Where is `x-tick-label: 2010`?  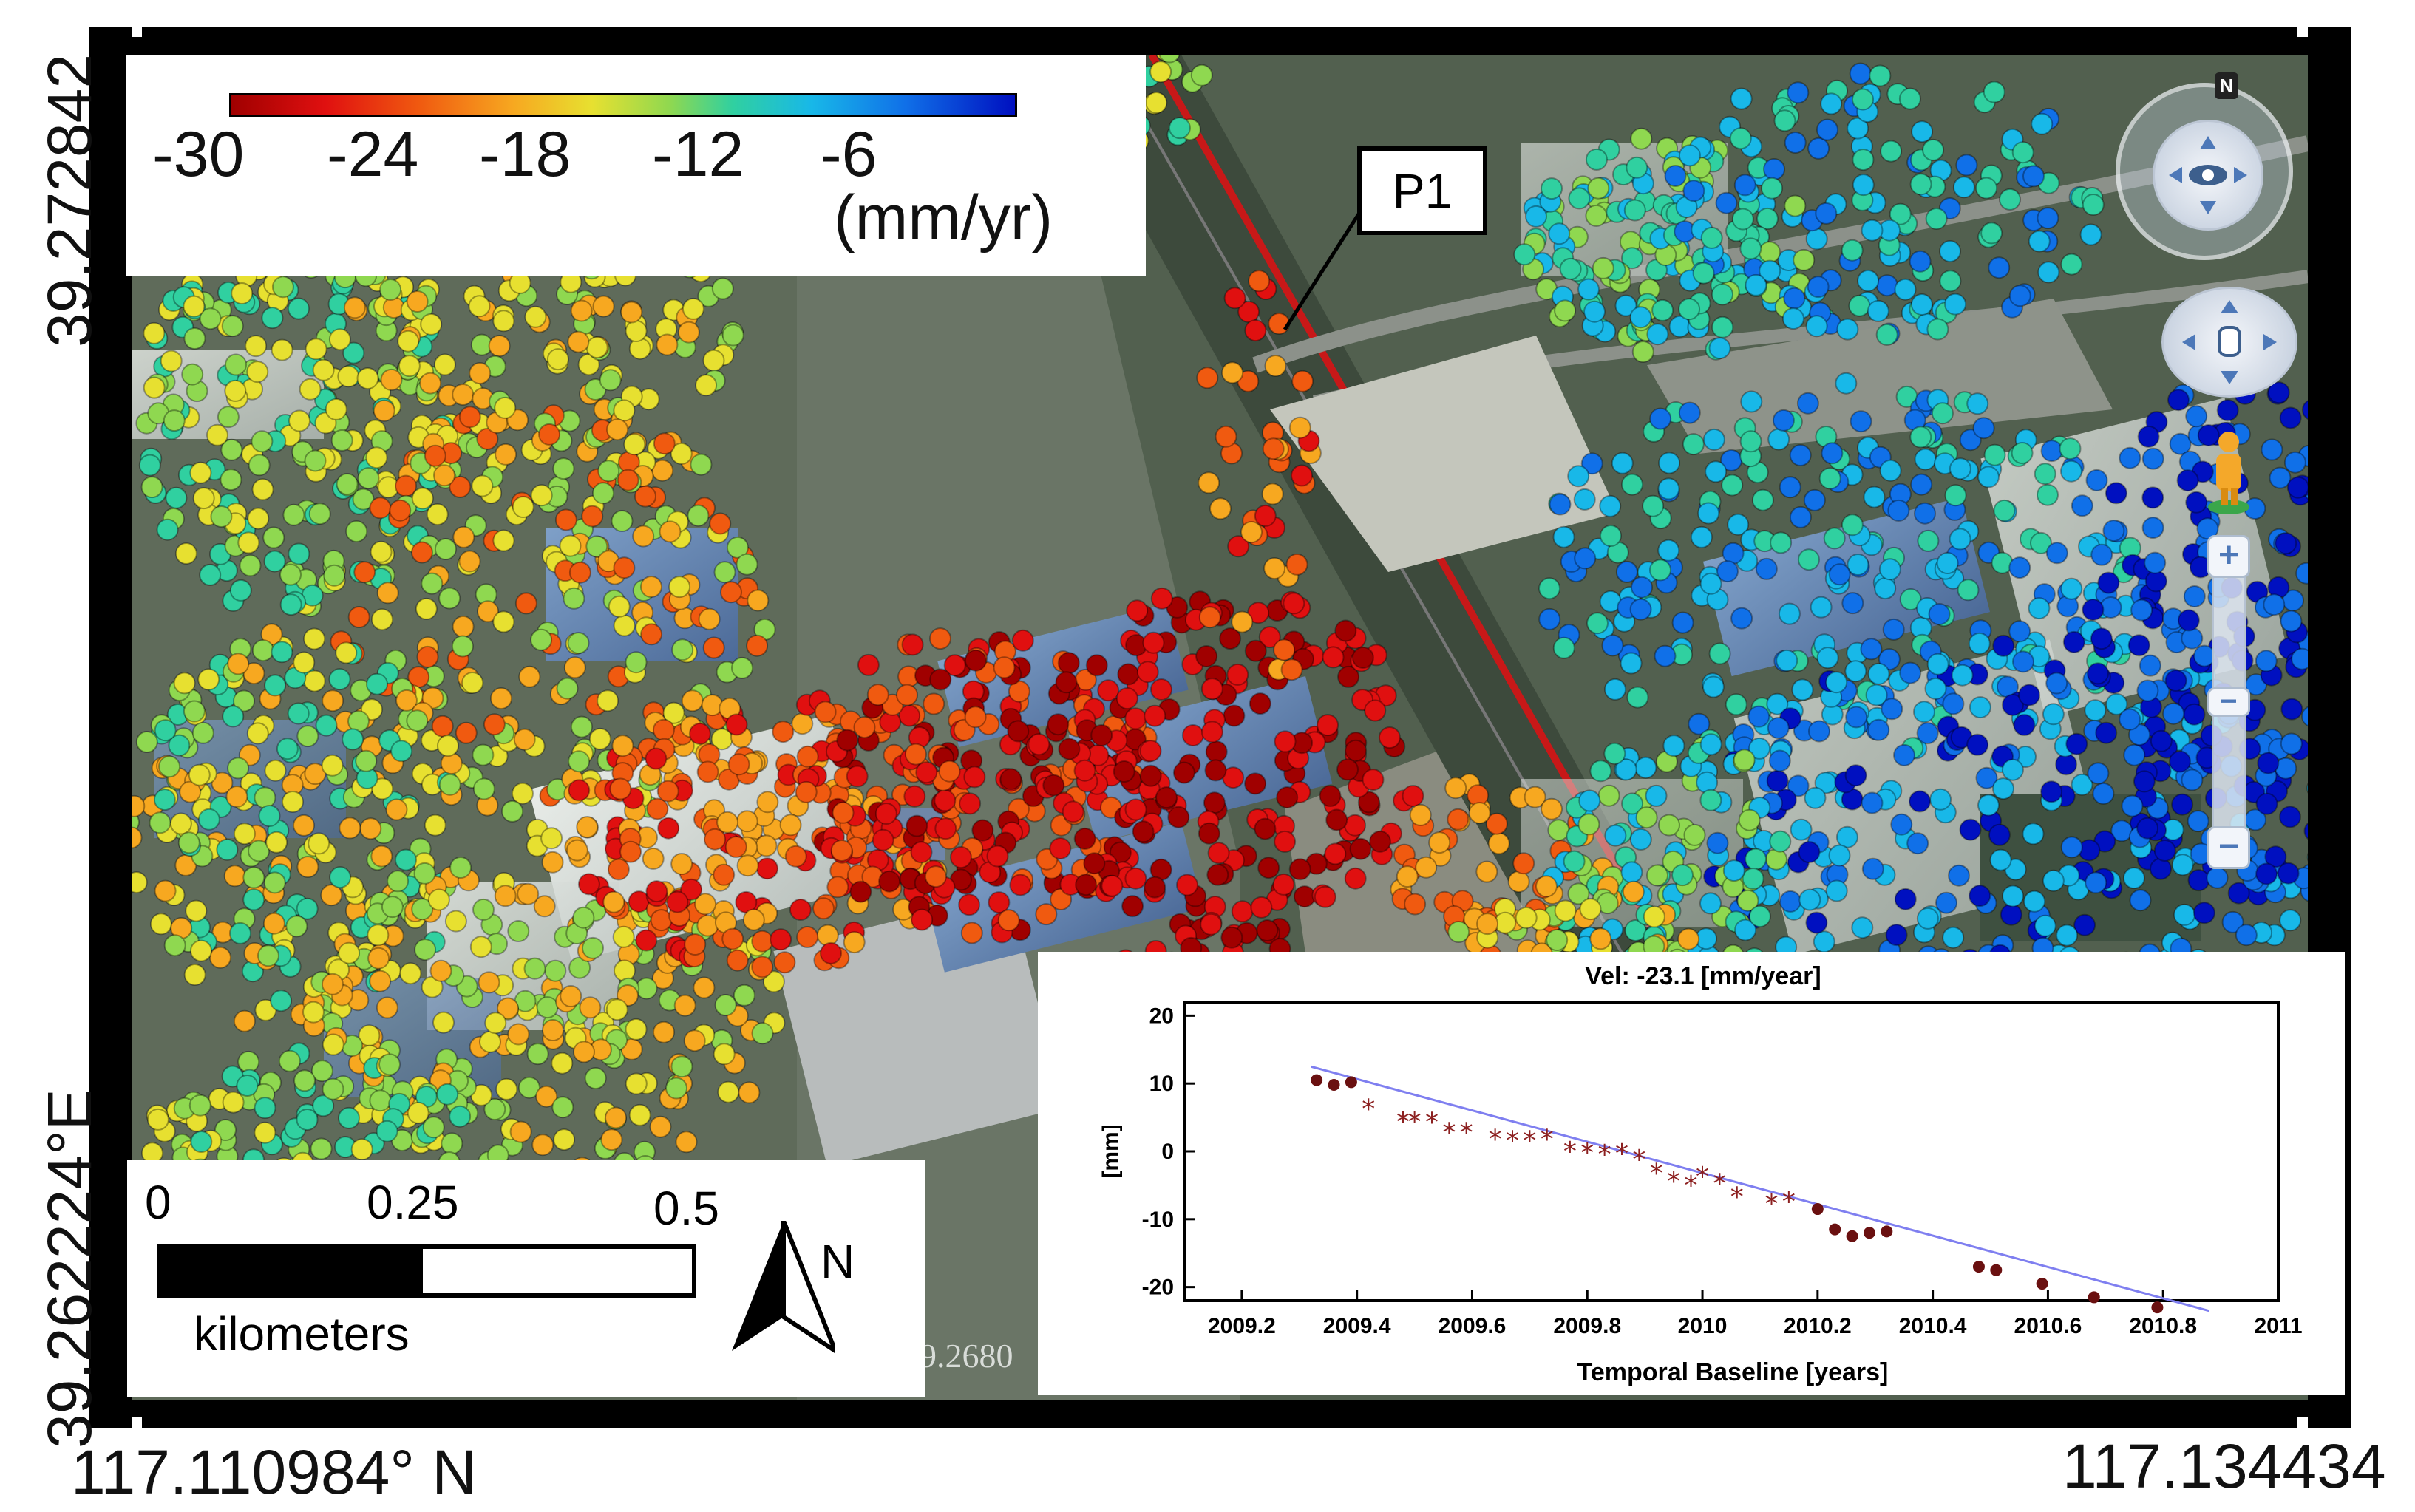 x-tick-label: 2010 is located at coordinates (1703, 1326).